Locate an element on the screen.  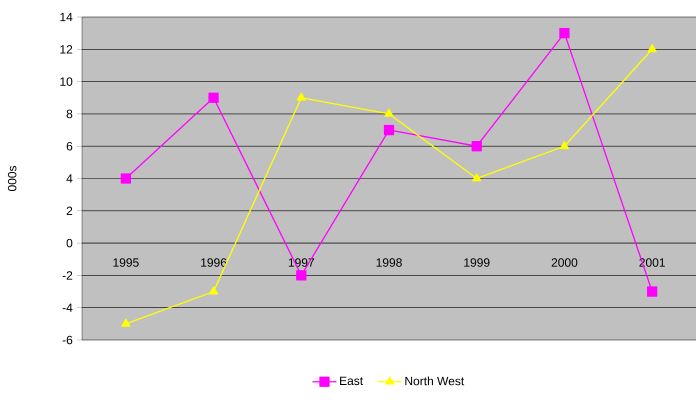
y-tick-label: -6 is located at coordinates (67, 340).